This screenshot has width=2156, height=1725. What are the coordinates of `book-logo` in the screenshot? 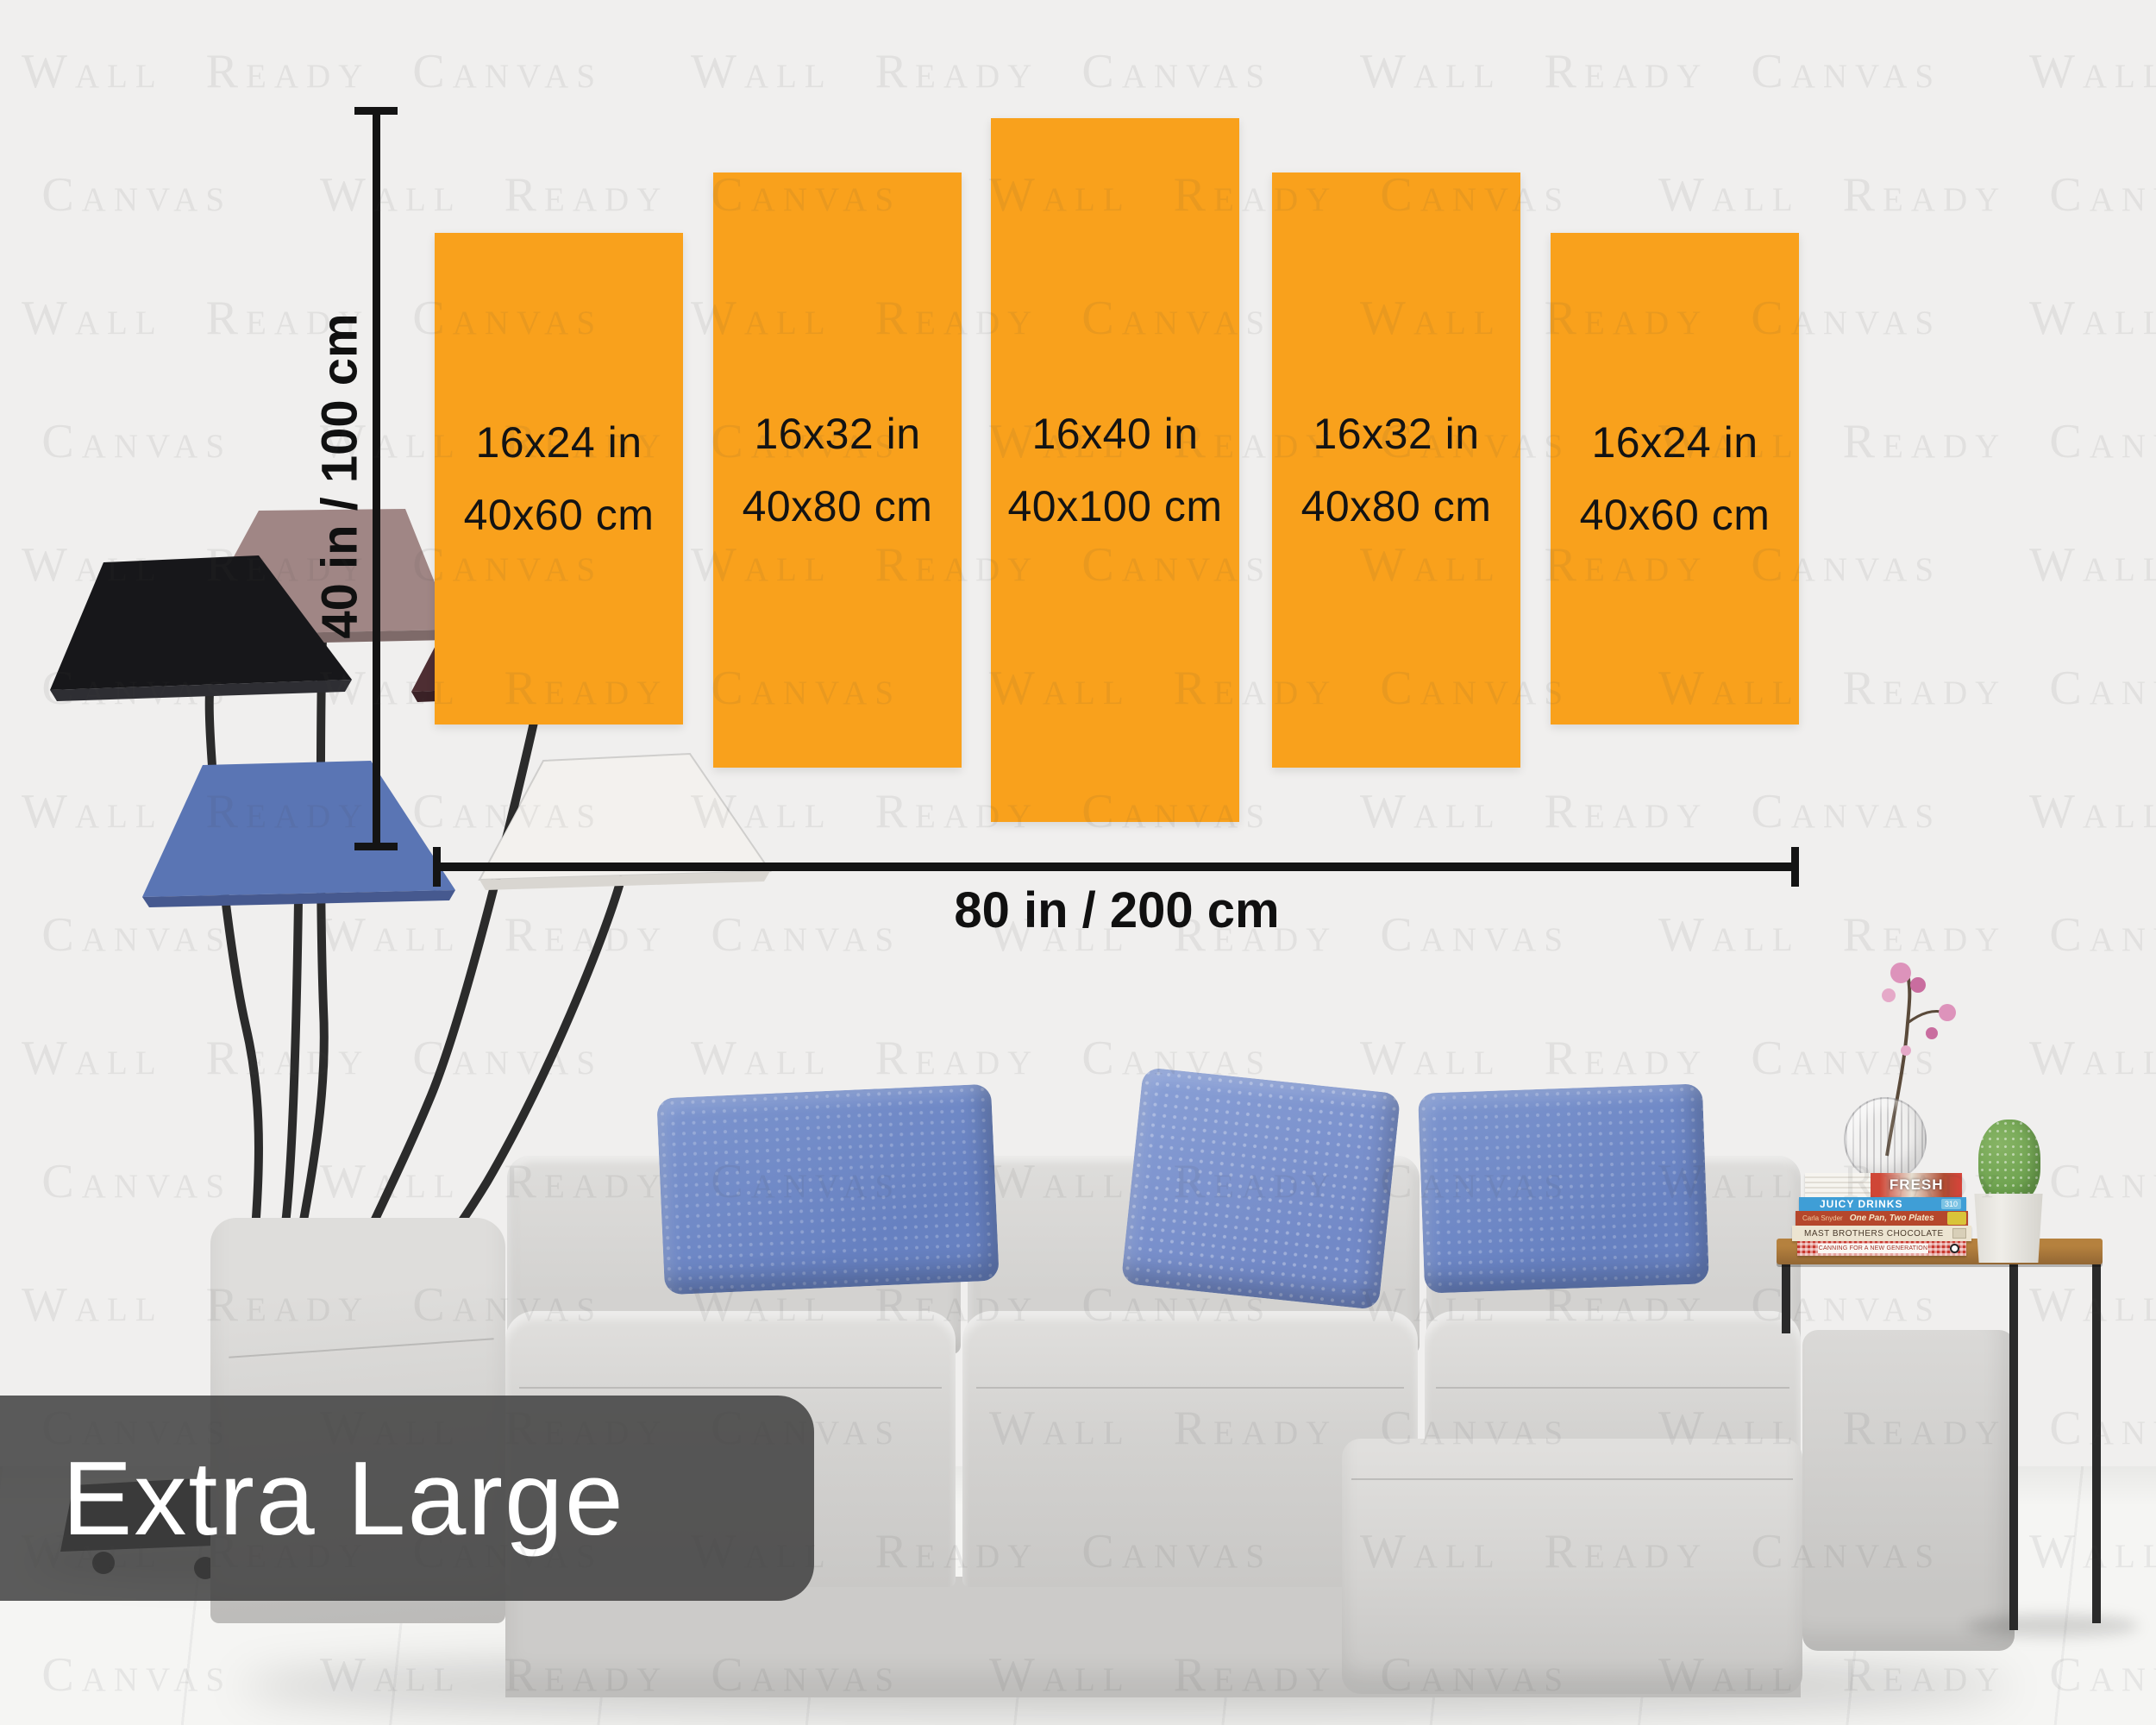 It's located at (1954, 1248).